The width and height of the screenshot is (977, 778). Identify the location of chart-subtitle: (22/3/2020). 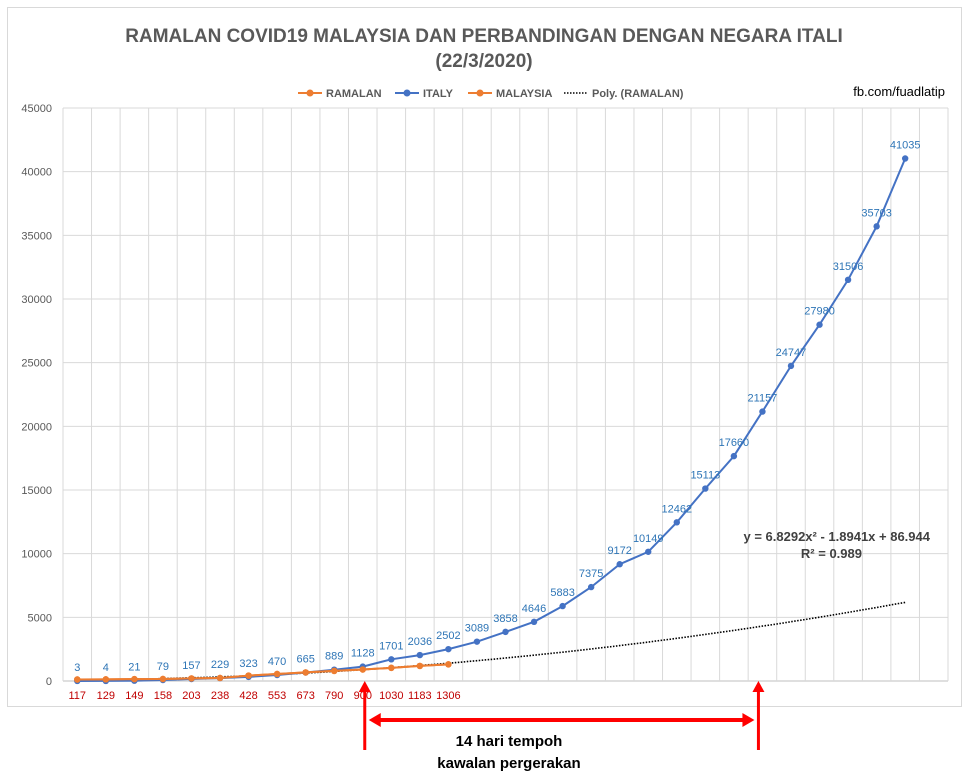
(483, 61).